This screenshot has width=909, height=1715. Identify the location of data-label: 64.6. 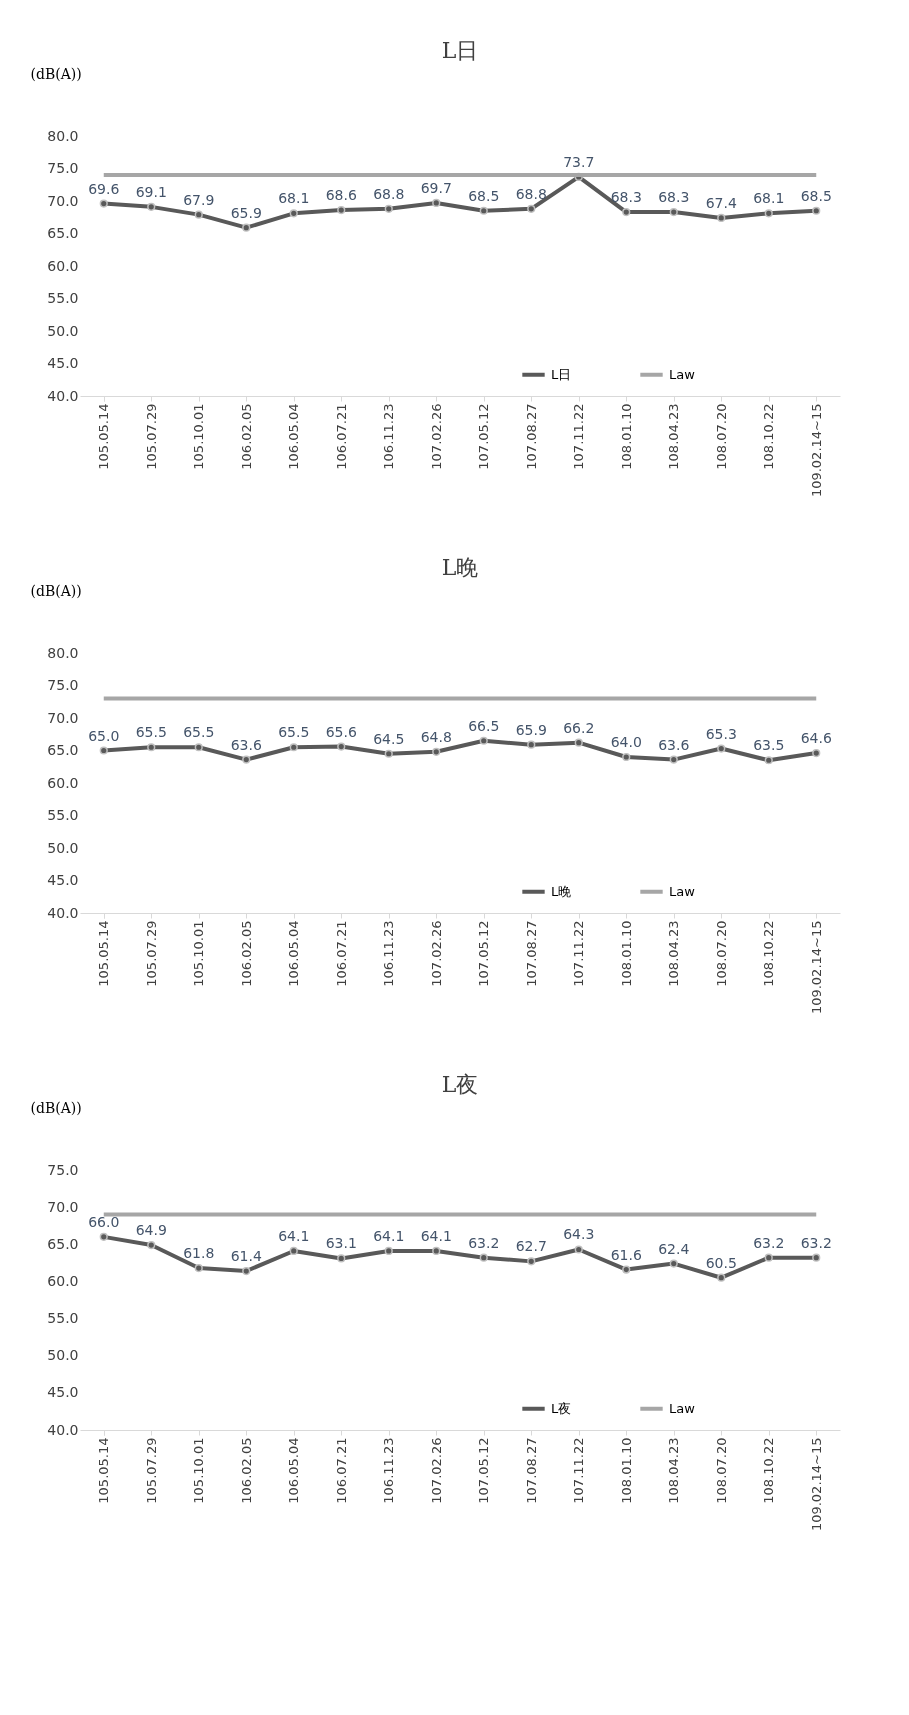
(816, 738).